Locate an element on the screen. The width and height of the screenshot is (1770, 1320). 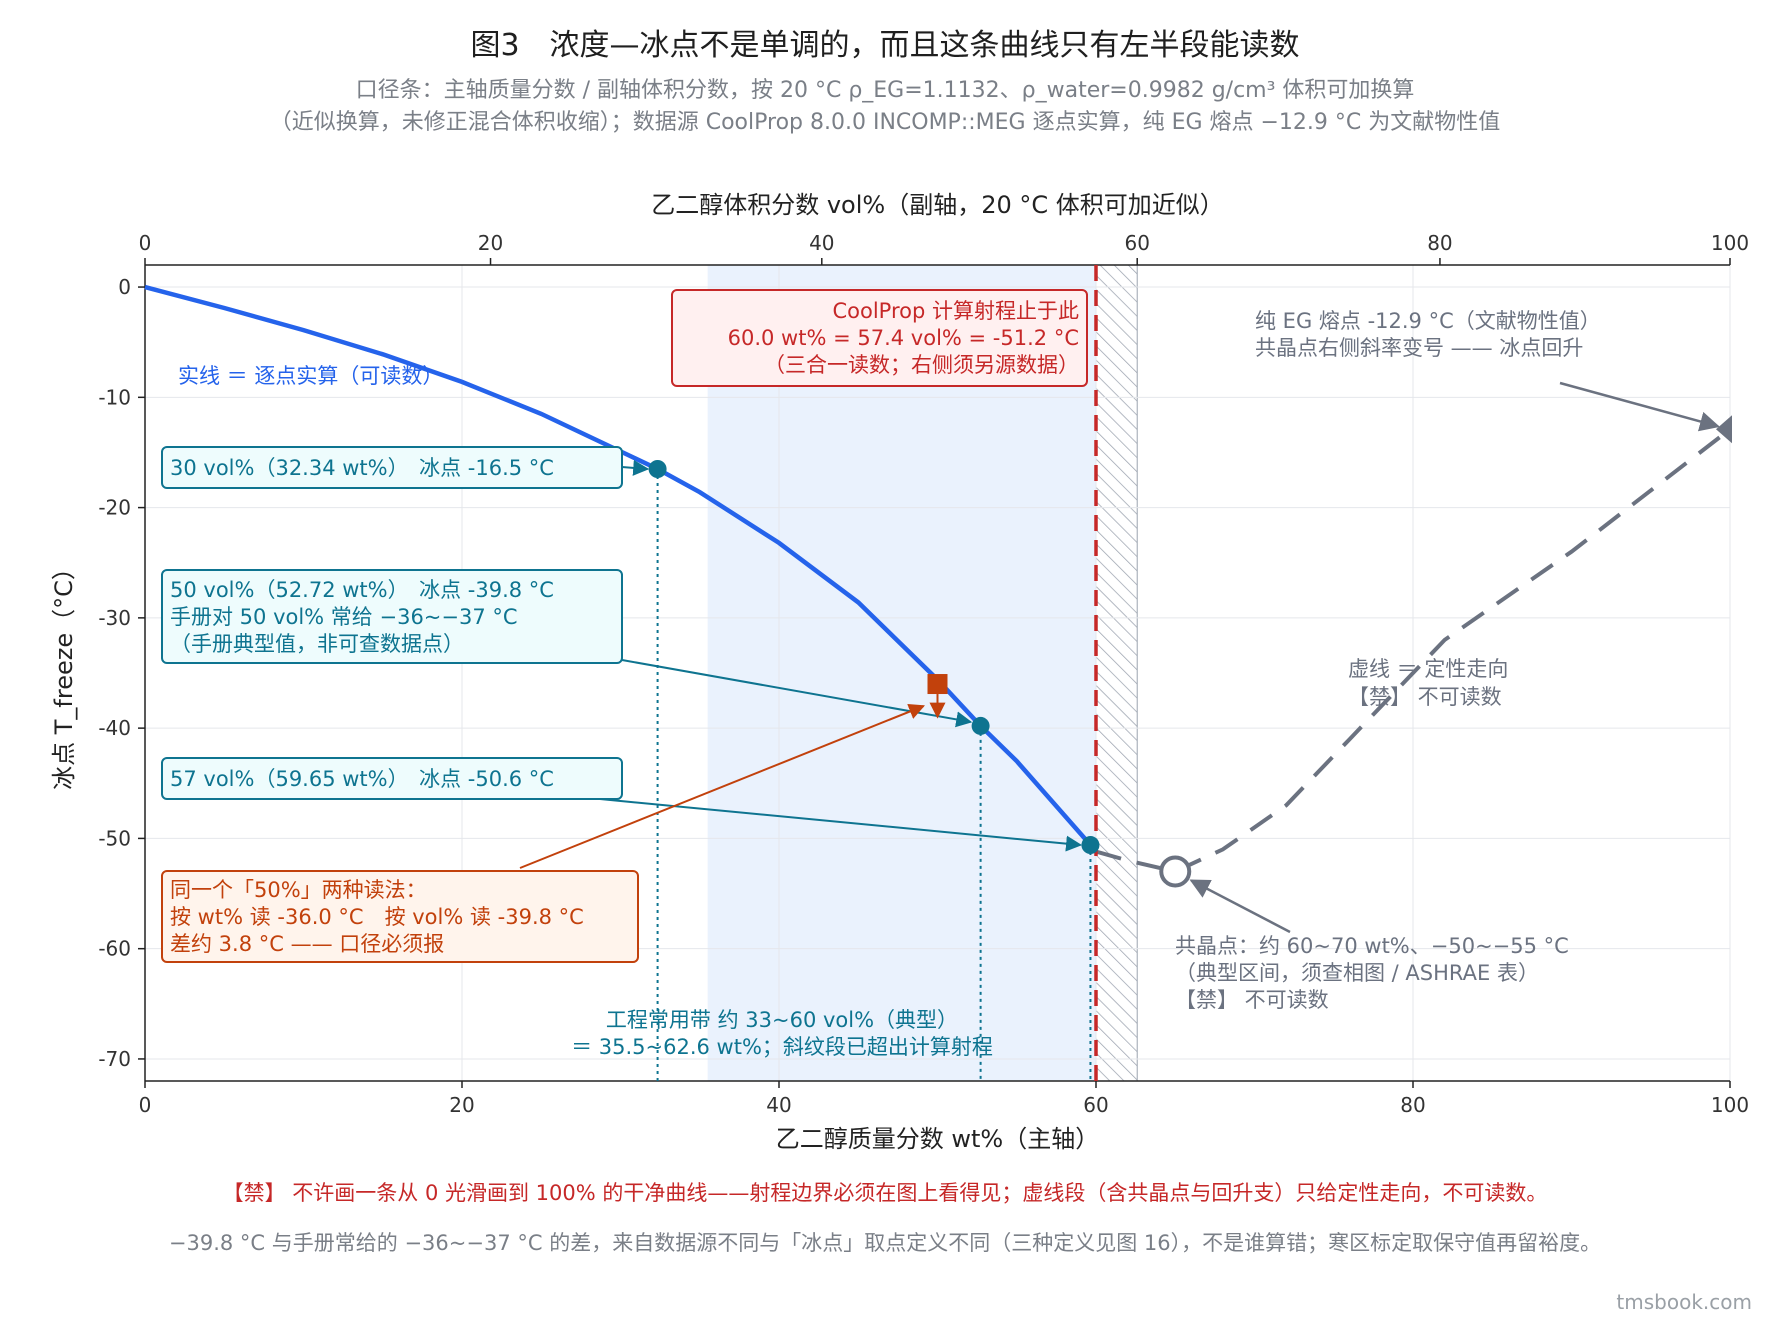
x-tick-label: 0 is located at coordinates (145, 1105).